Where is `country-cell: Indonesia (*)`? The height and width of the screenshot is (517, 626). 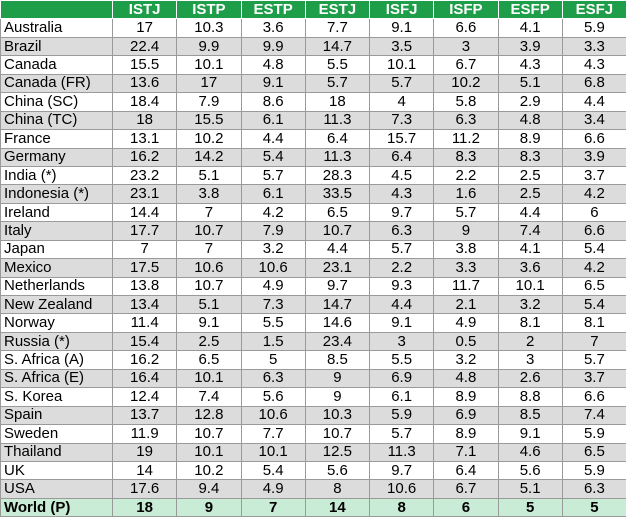 country-cell: Indonesia (*) is located at coordinates (56, 194).